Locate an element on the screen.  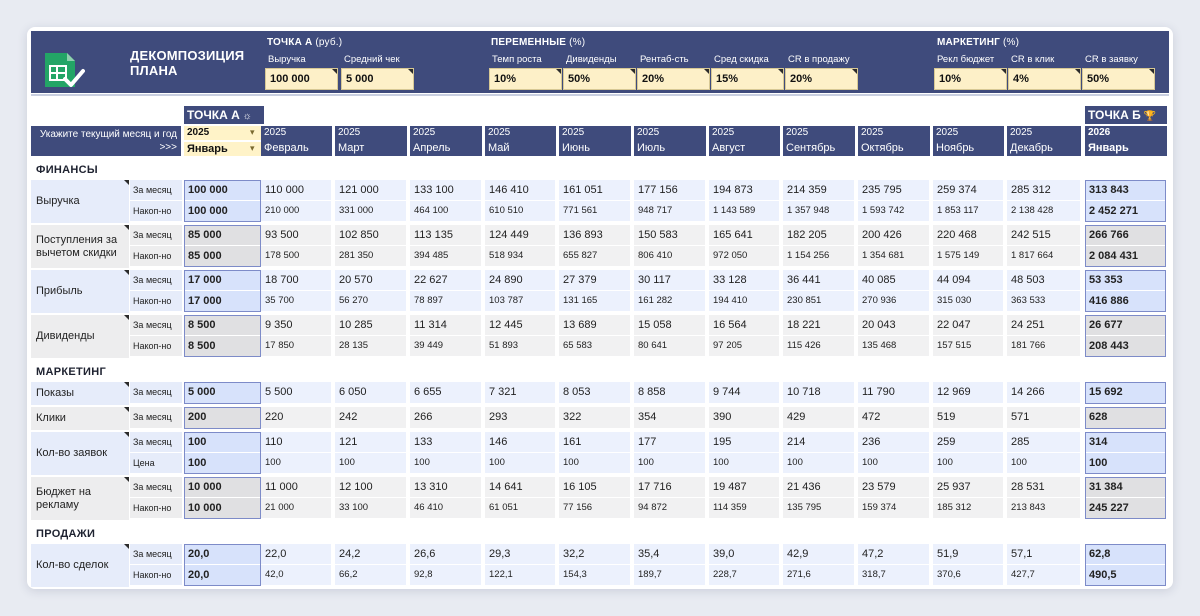
value-cell: 62,8 is located at coordinates (1125, 554).